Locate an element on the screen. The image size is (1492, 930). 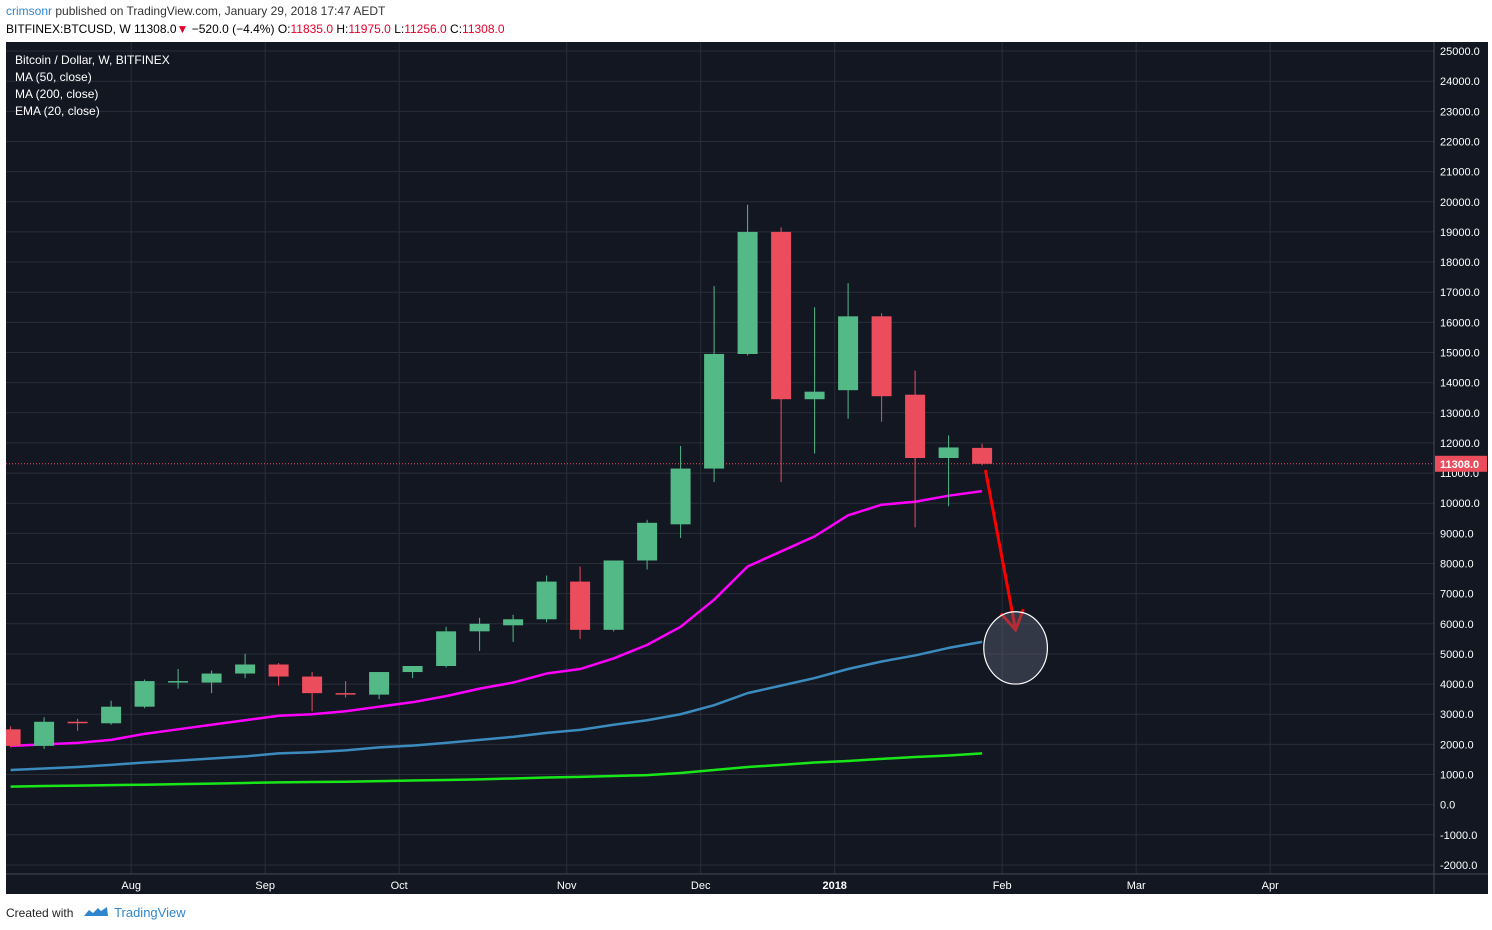
price-tick-label: 13000.0 is located at coordinates (1460, 414).